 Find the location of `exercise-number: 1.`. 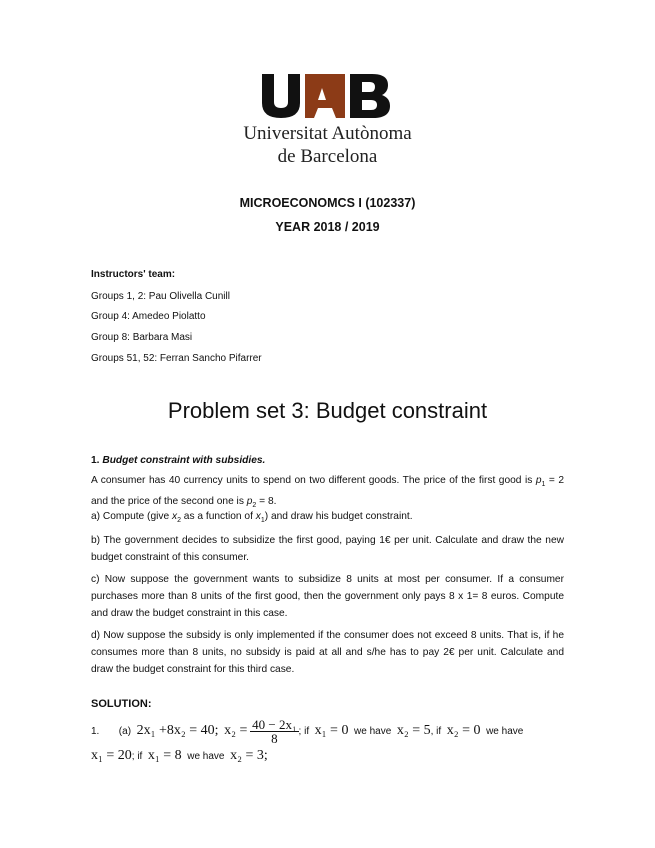

exercise-number: 1. is located at coordinates (95, 460).